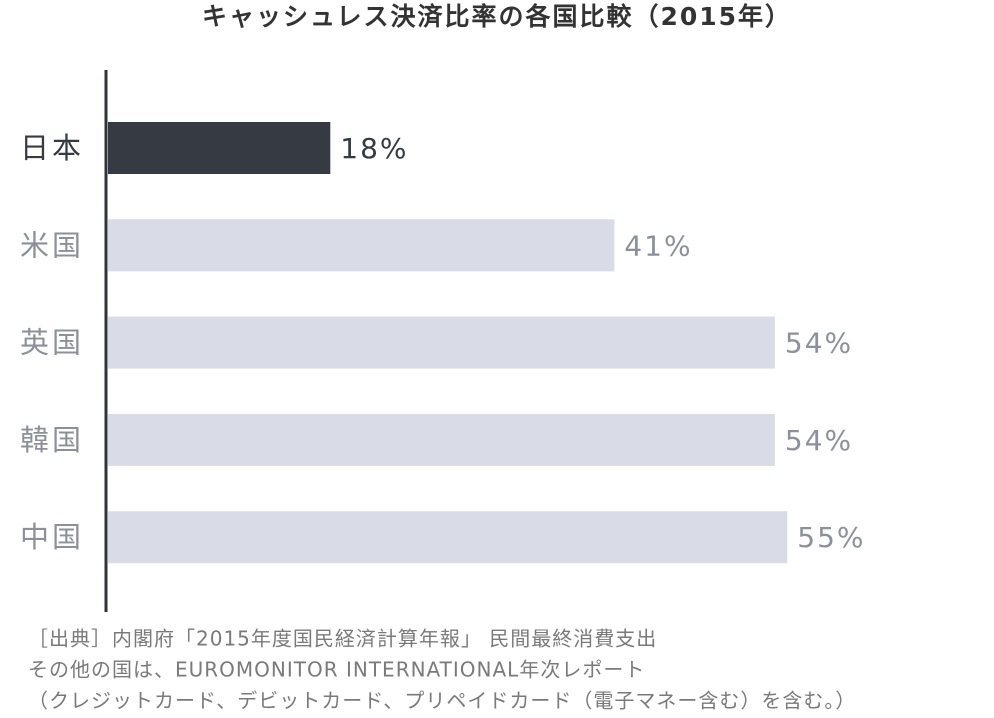  What do you see at coordinates (52, 148) in the screenshot?
I see `y-tick-label: 日本` at bounding box center [52, 148].